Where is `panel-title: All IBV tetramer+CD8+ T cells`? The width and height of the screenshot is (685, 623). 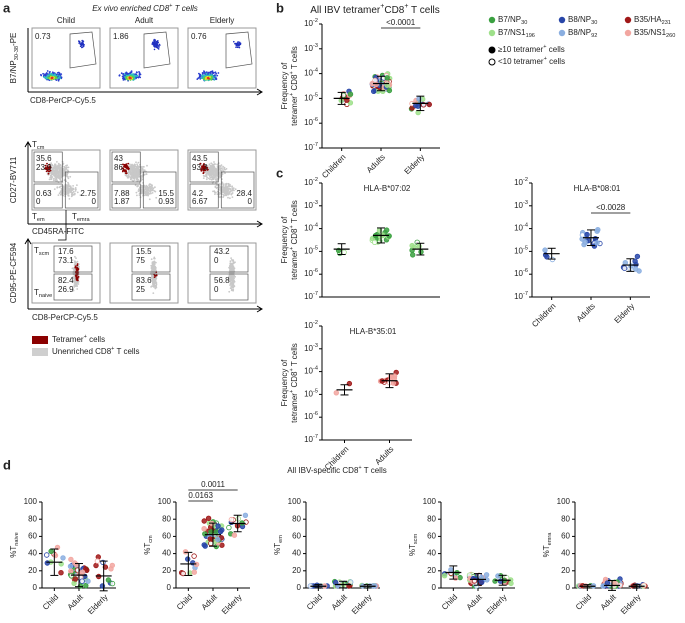 panel-title: All IBV tetramer+CD8+ T cells is located at coordinates (375, 9).